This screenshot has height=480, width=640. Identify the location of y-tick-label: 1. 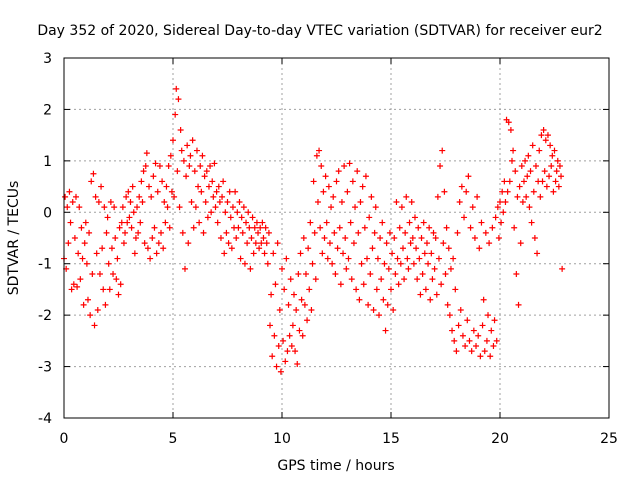
(47, 162).